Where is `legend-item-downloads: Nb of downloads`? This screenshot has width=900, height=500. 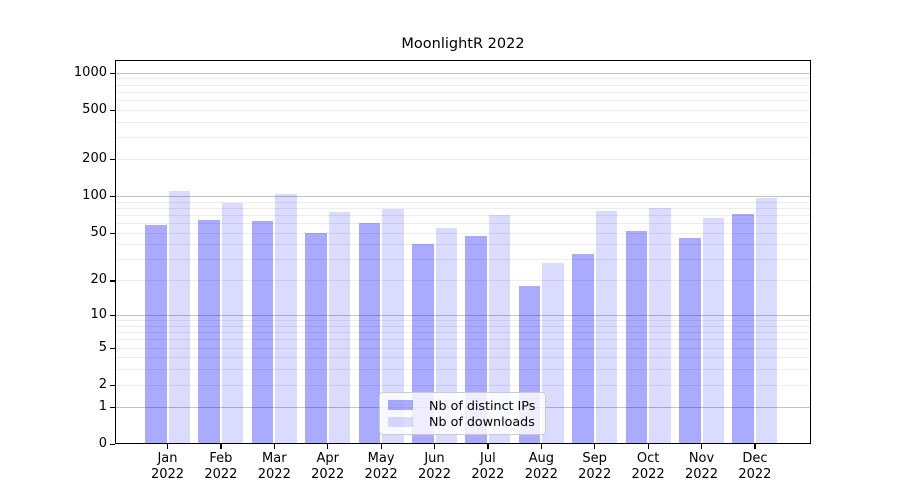
legend-item-downloads: Nb of downloads is located at coordinates (462, 422).